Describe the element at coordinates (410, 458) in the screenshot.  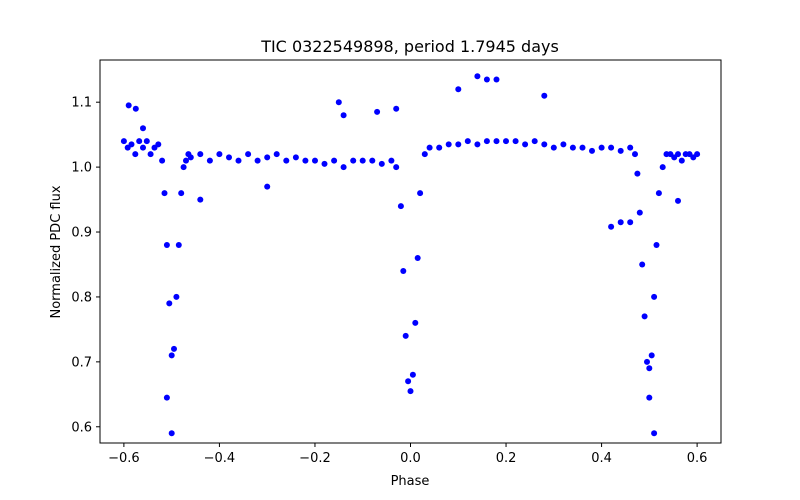
I see `x-tick-label: 0.0` at that location.